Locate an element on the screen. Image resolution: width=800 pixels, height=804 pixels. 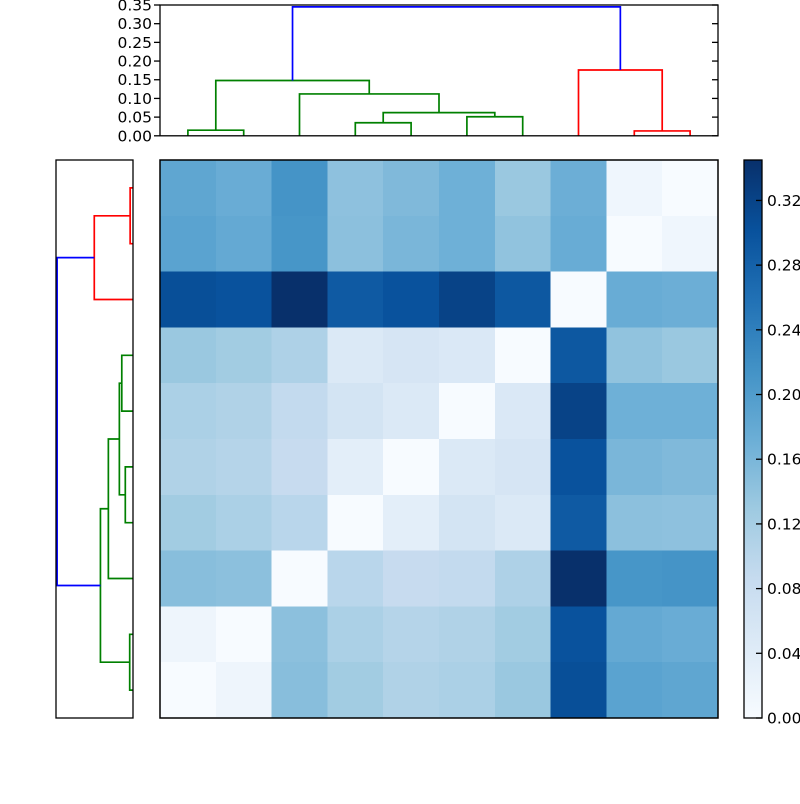
colorbar-tick-label: 0.28 is located at coordinates (783, 266).